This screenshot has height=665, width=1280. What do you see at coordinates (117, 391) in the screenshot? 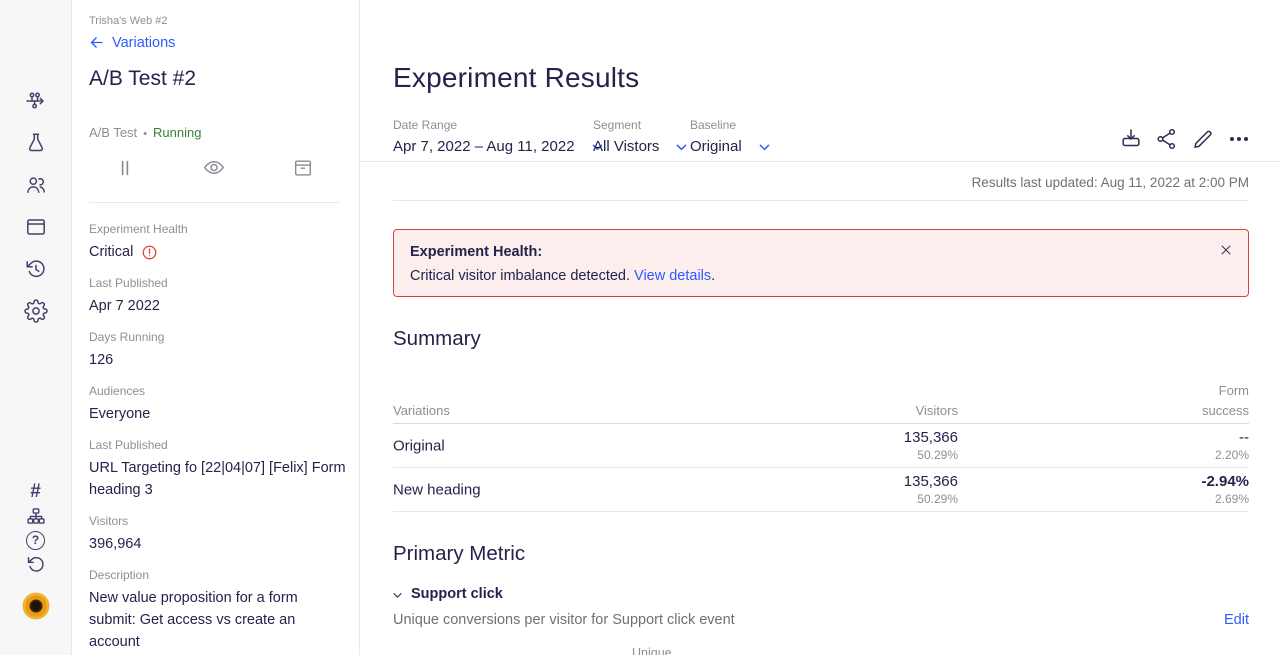
I see `field-label: Audiences` at bounding box center [117, 391].